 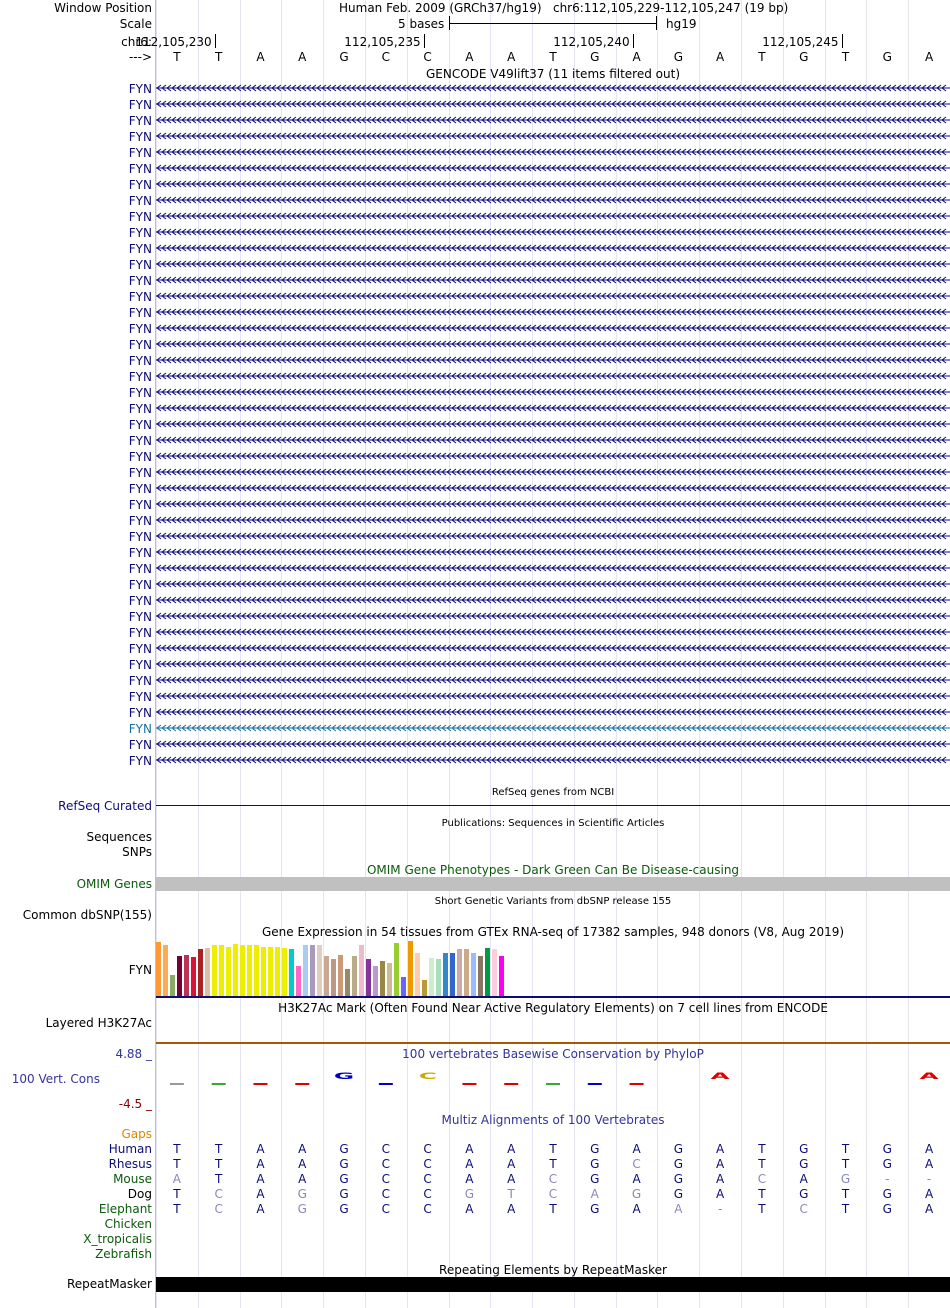 What do you see at coordinates (553, 884) in the screenshot?
I see `omim-gene-band` at bounding box center [553, 884].